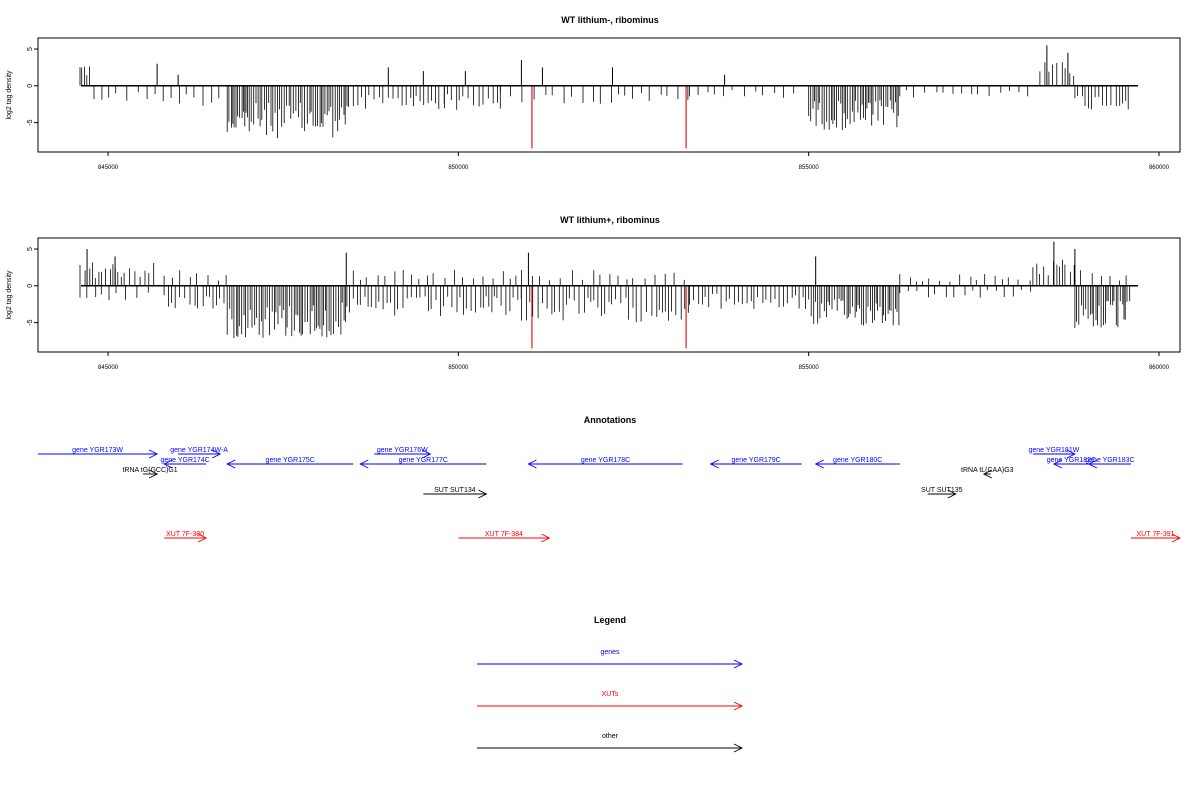  I want to click on feature-other: SUT SUT134, so click(455, 493).